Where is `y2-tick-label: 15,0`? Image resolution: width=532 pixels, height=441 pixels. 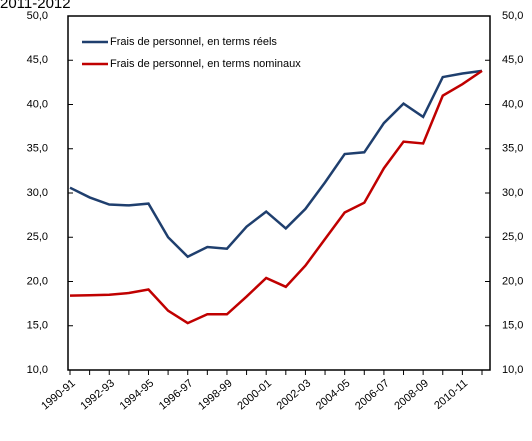
y2-tick-label: 15,0 is located at coordinates (512, 326).